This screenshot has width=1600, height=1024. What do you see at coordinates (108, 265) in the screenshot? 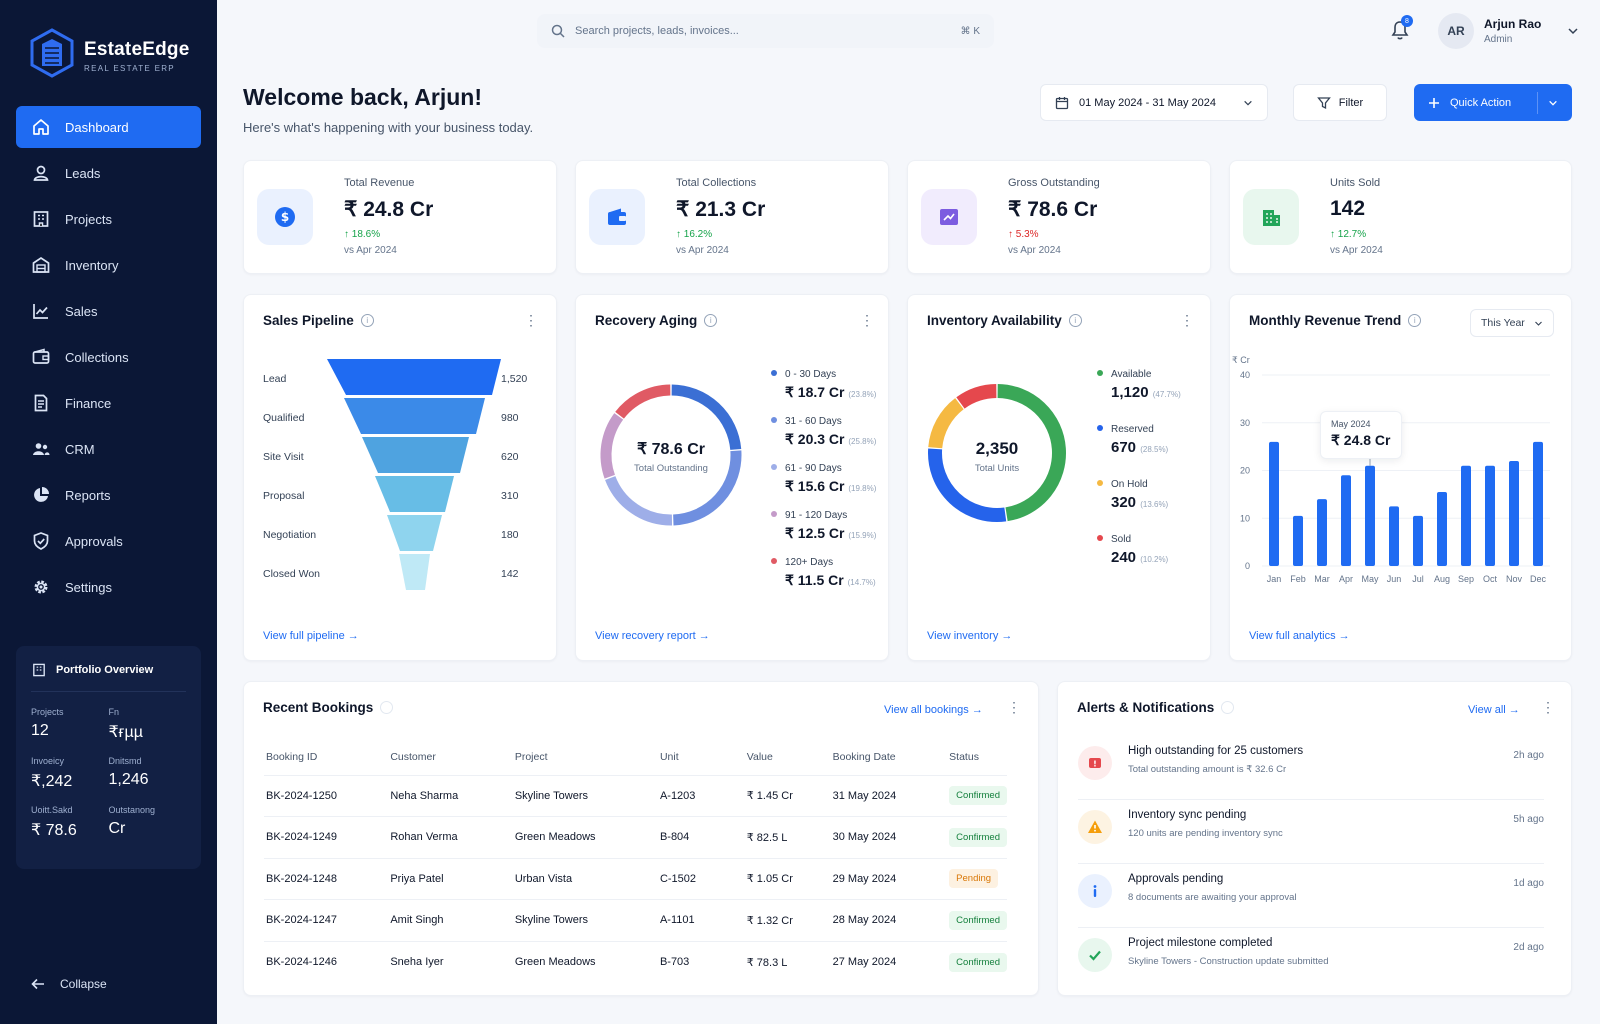
I see `sidebar-item-inventory: Inventory` at bounding box center [108, 265].